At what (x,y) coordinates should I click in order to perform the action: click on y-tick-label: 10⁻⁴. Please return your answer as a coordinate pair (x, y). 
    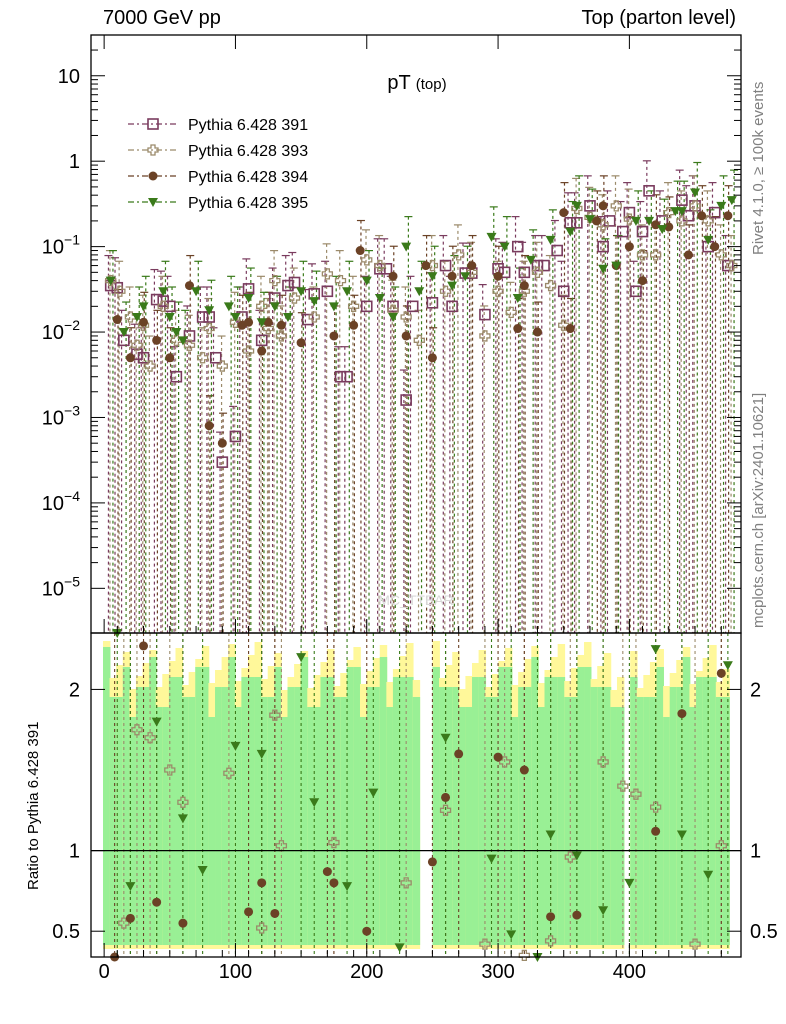
    Looking at the image, I should click on (61, 501).